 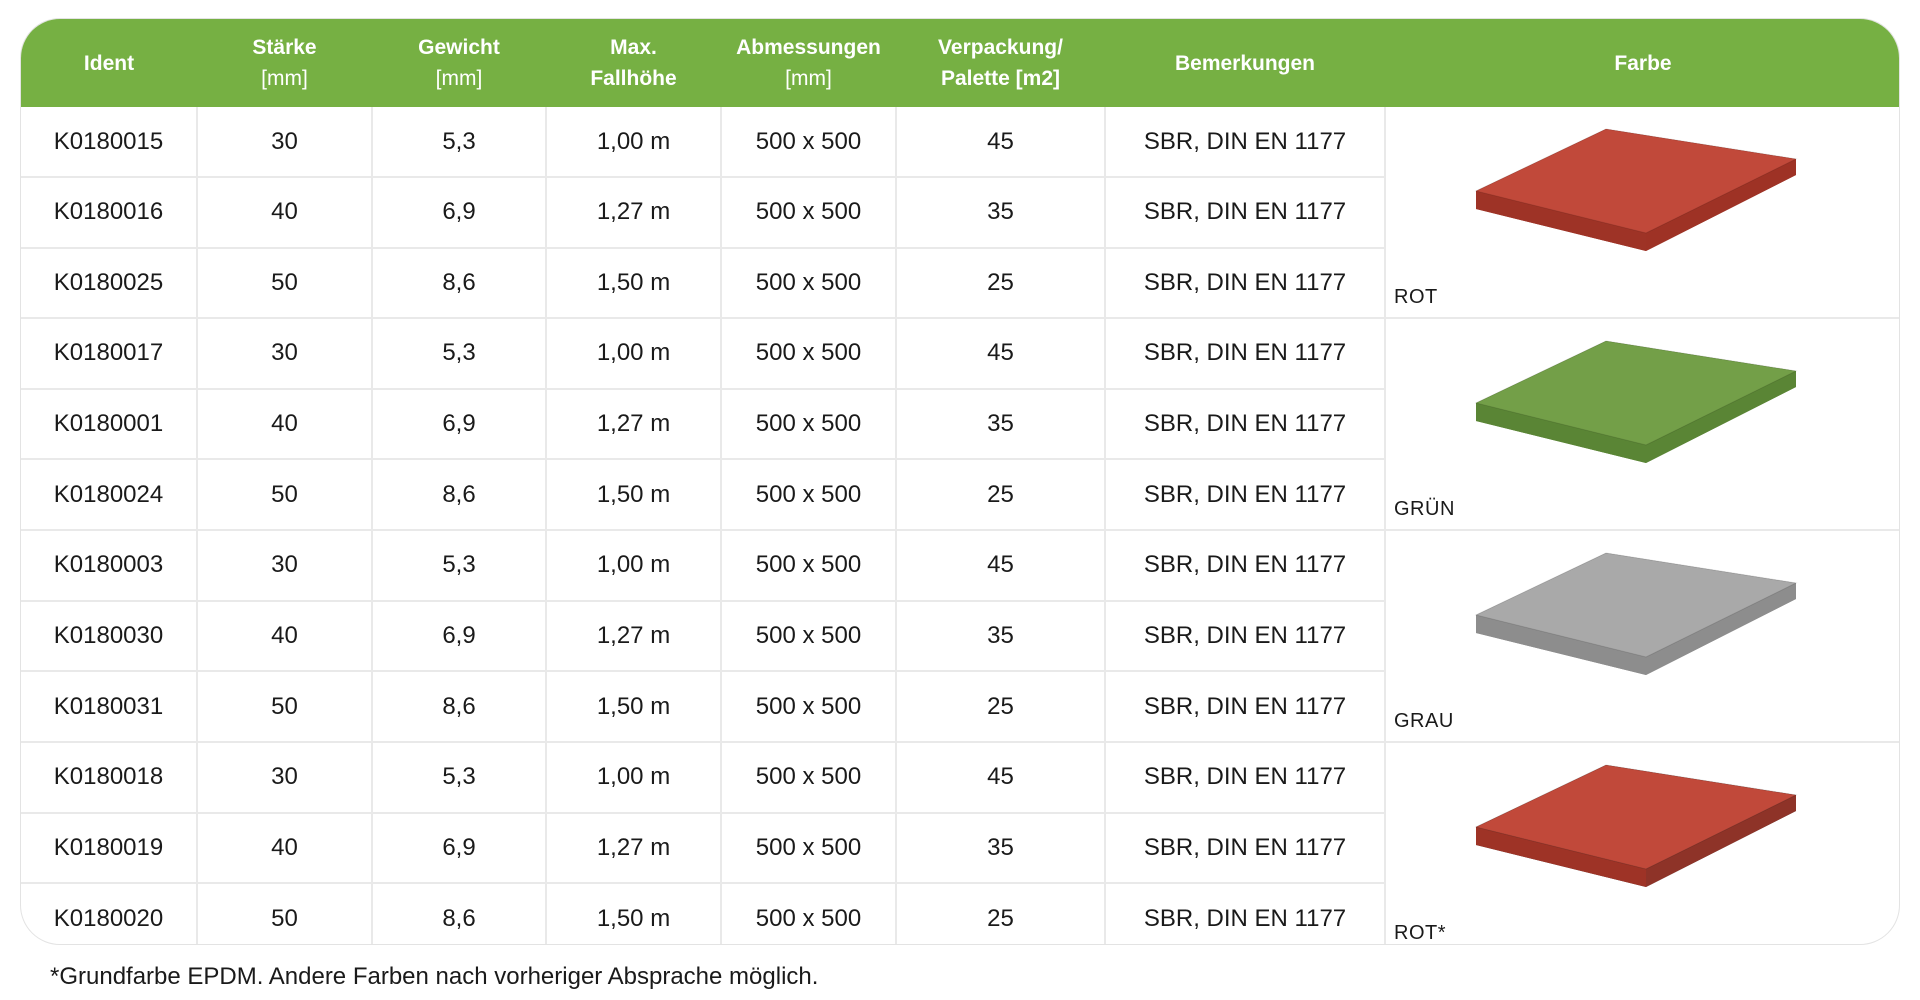 What do you see at coordinates (1245, 63) in the screenshot?
I see `header-bemerkungen: Bemerkungen` at bounding box center [1245, 63].